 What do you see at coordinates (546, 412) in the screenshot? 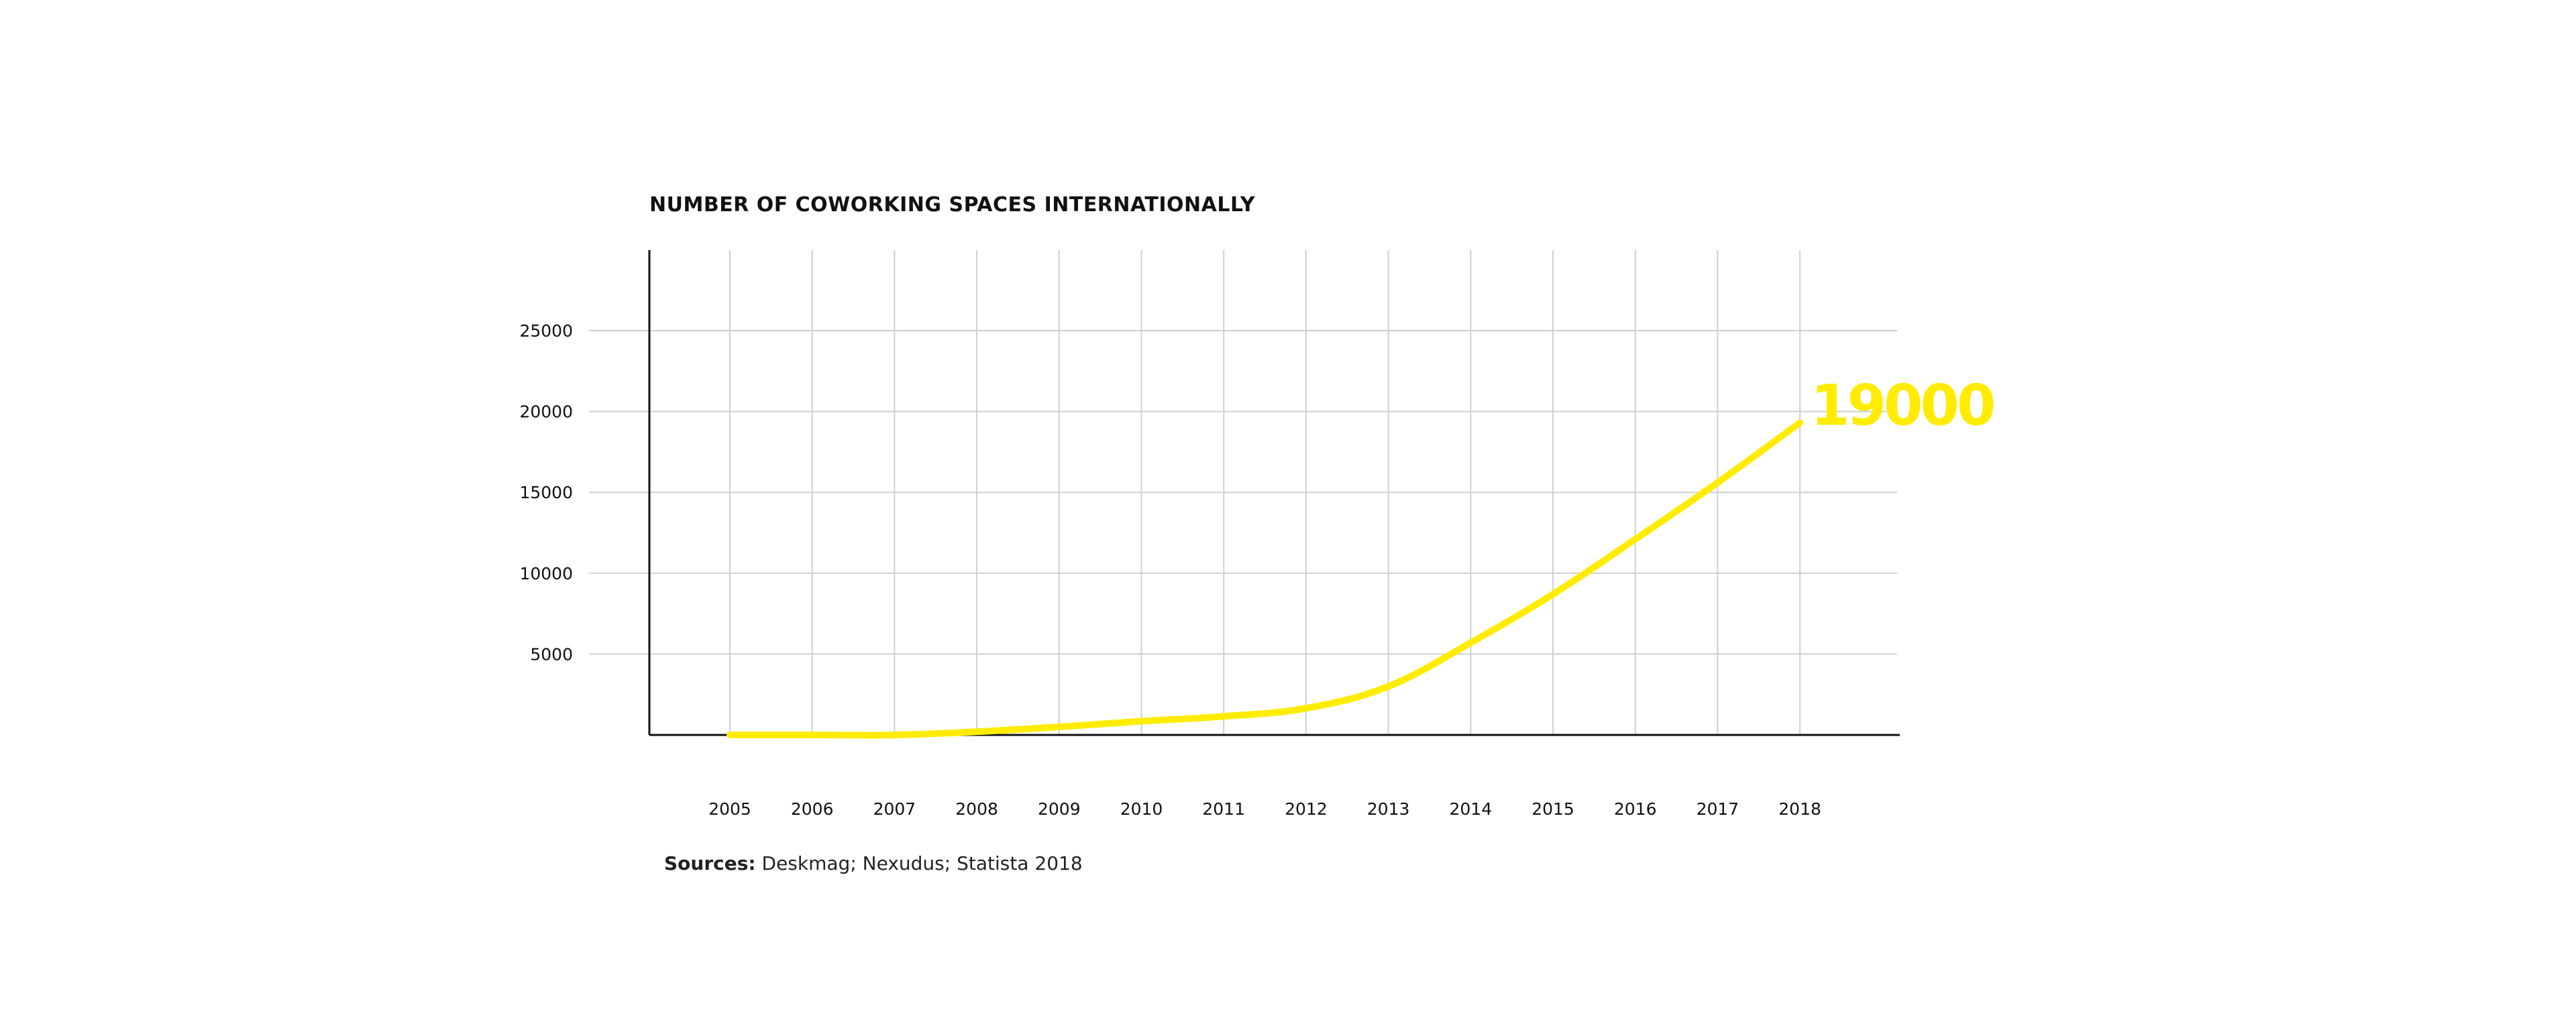
I see `y-tick-label: 20000` at bounding box center [546, 412].